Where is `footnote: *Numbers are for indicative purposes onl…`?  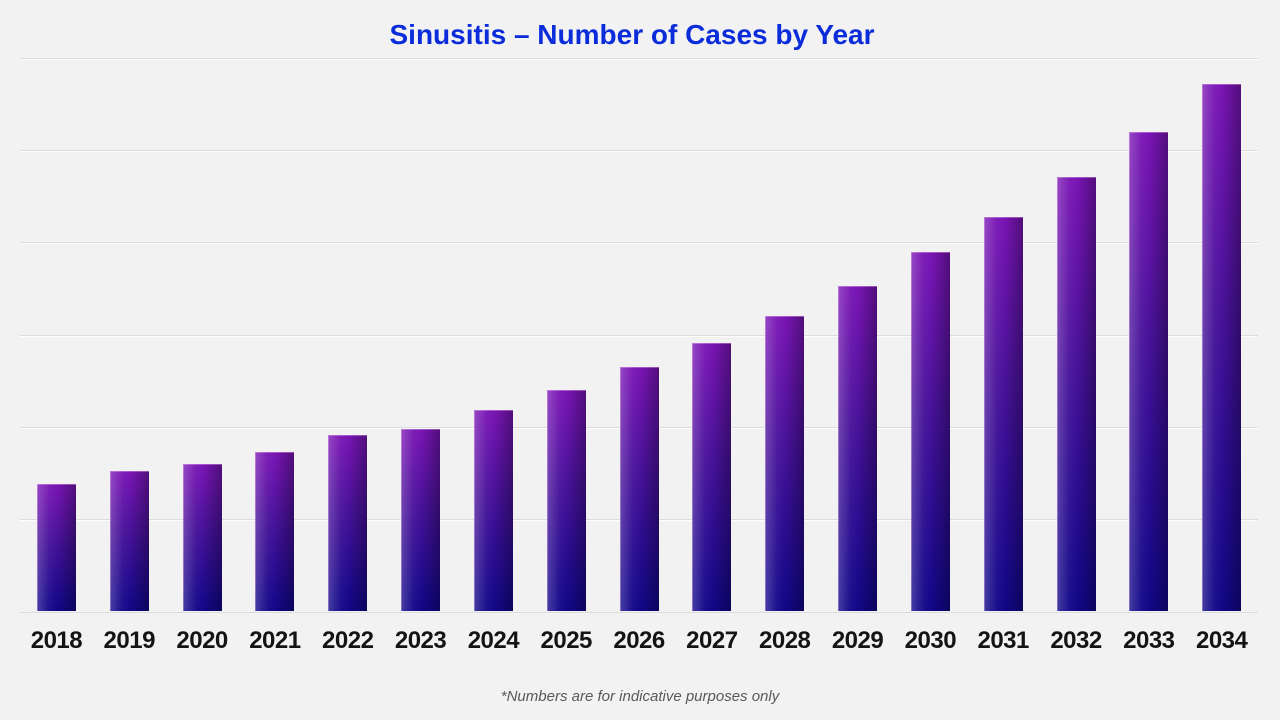 footnote: *Numbers are for indicative purposes onl… is located at coordinates (640, 696).